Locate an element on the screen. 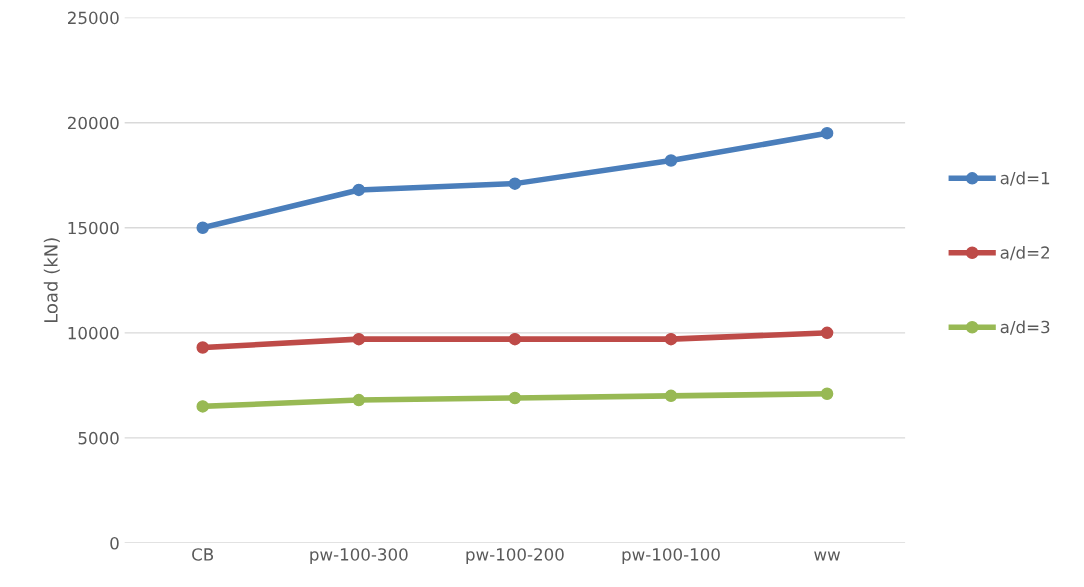  x-tick-label: pw-100-200 is located at coordinates (515, 556).